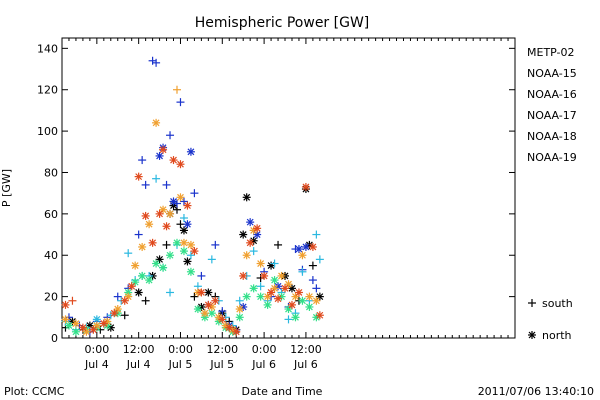 Image resolution: width=600 pixels, height=400 pixels. Describe the element at coordinates (180, 364) in the screenshot. I see `x-tick-date: Jul 5` at that location.